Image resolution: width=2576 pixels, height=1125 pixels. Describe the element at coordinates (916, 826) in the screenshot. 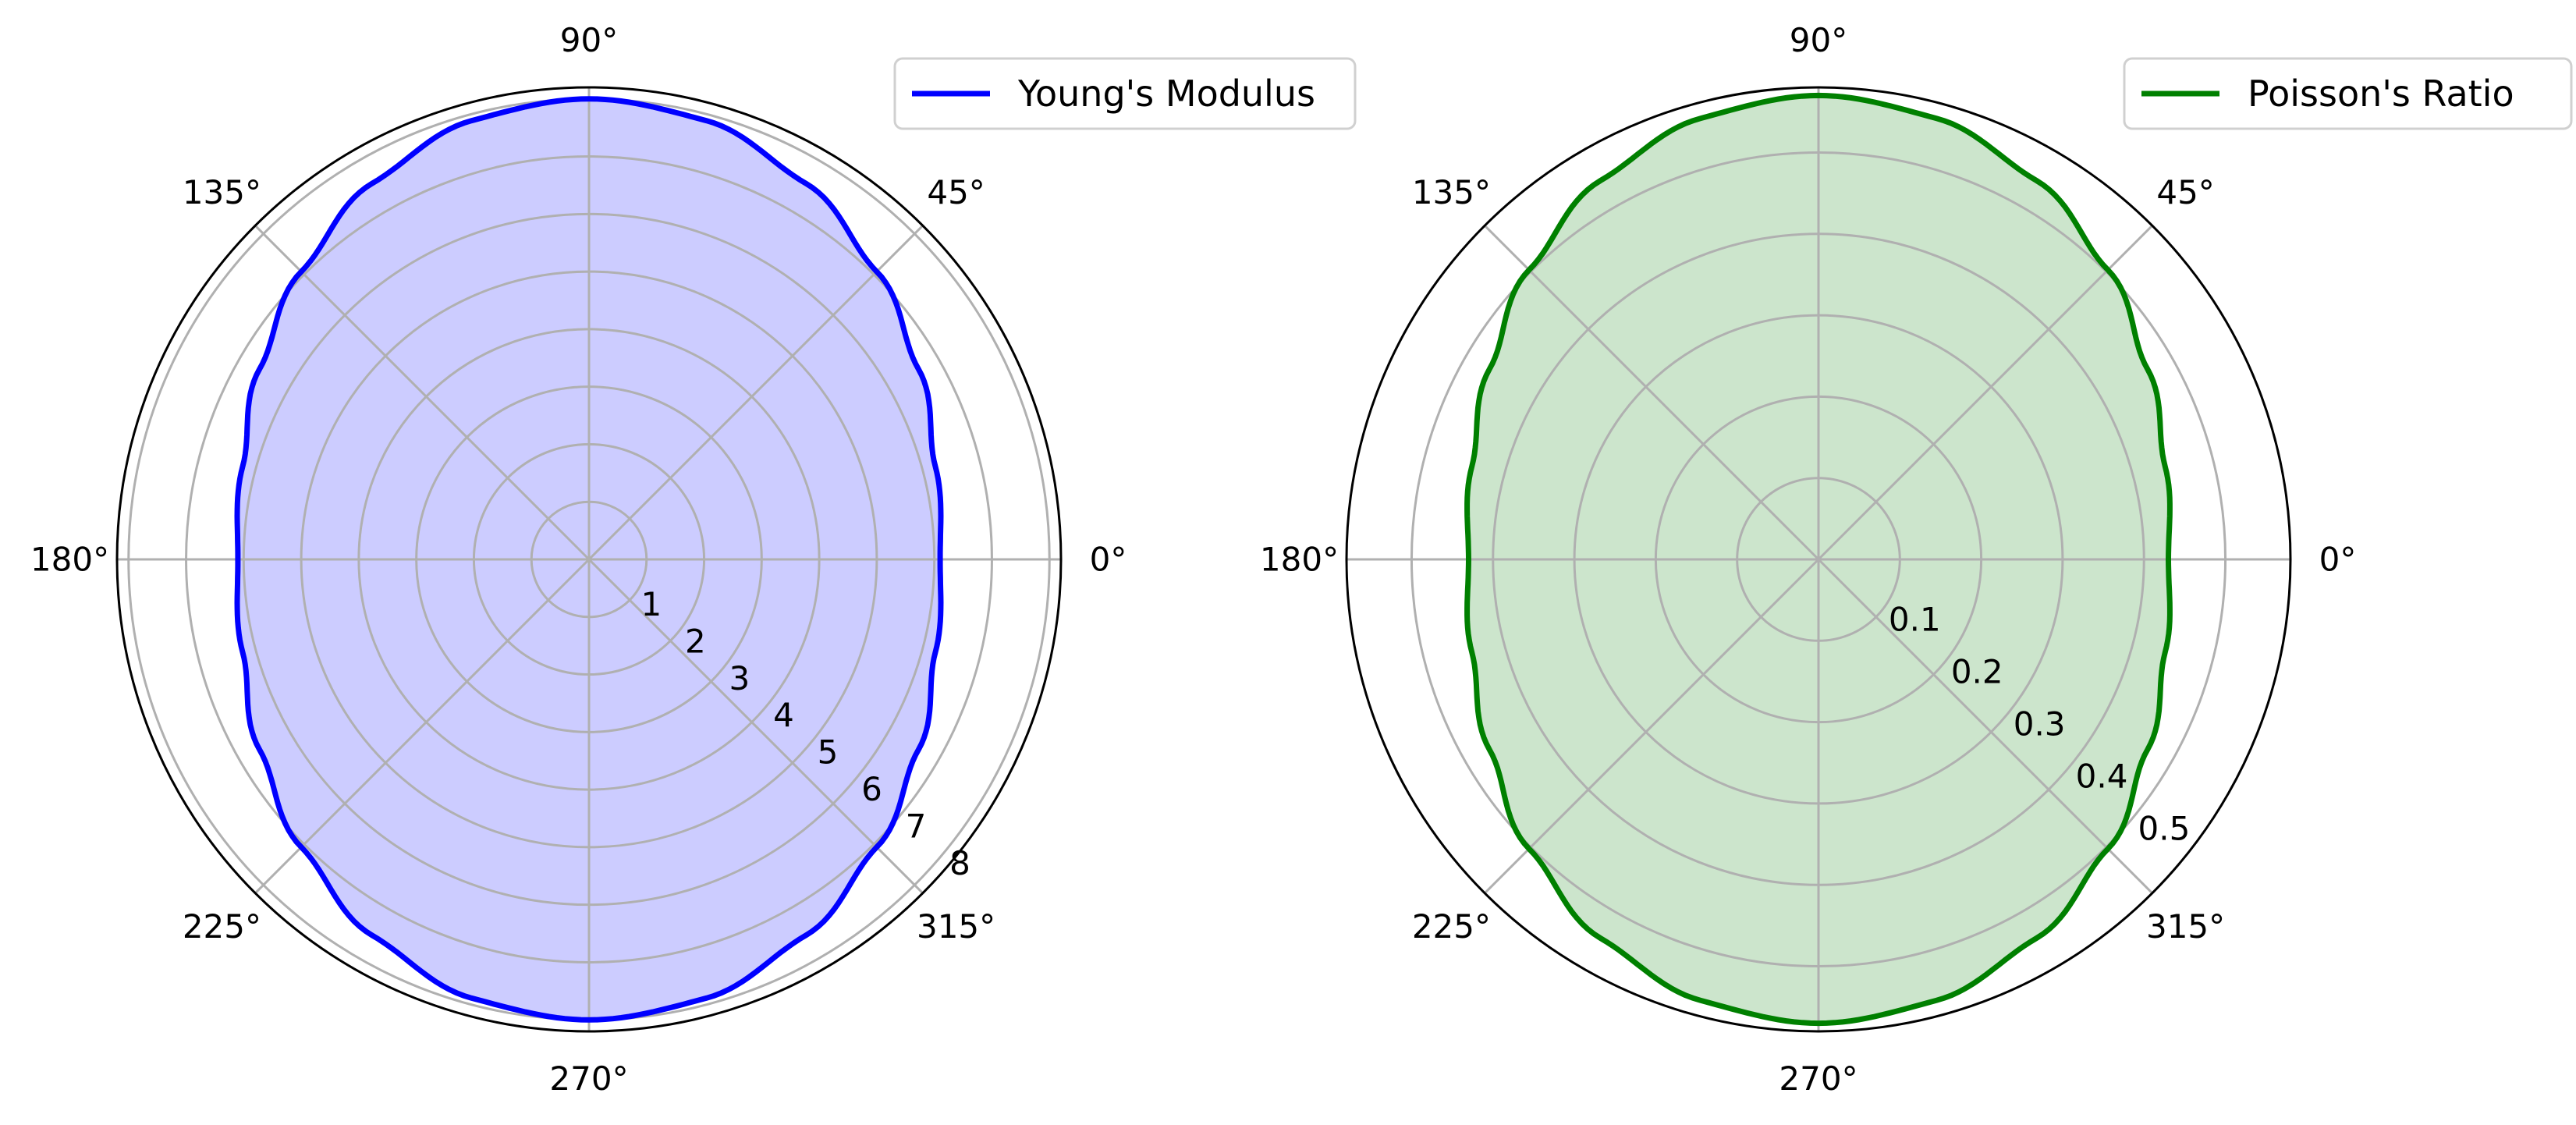

I see `r-tick-label: 7` at that location.